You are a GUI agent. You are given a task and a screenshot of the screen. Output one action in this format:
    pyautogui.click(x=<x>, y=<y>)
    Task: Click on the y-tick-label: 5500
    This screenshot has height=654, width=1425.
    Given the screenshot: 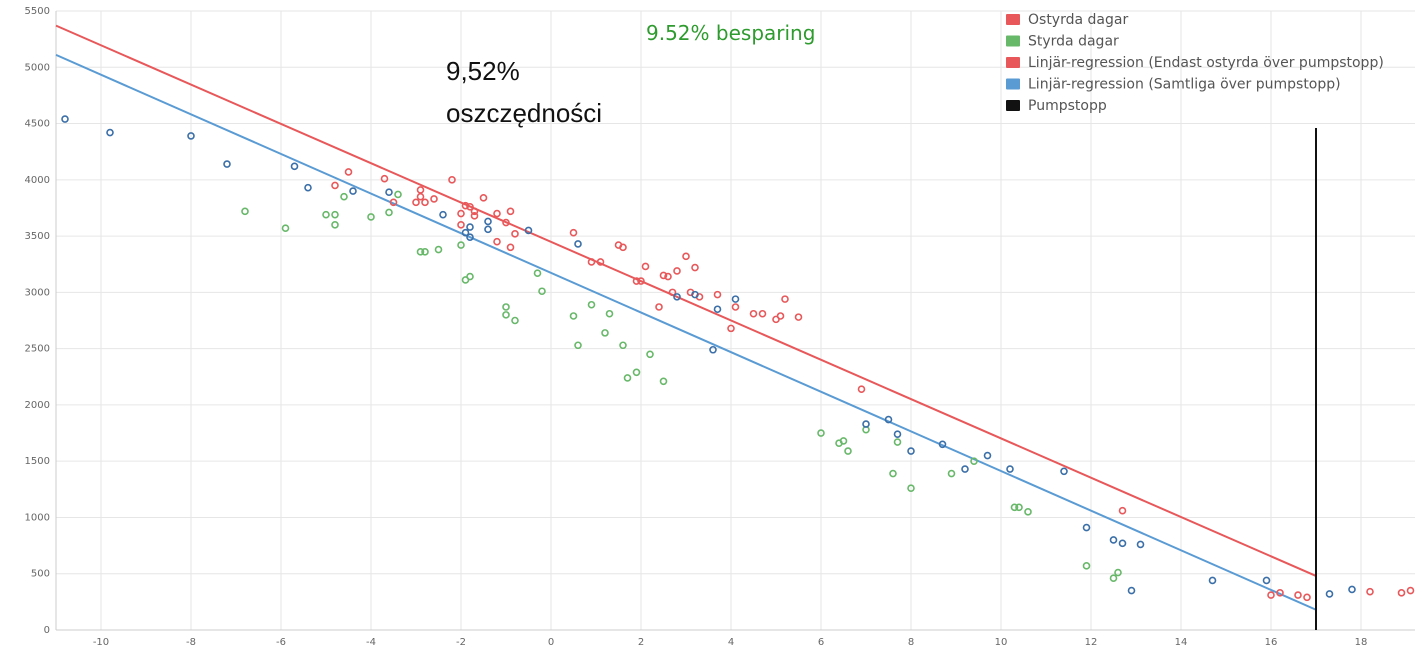 What is the action you would take?
    pyautogui.click(x=37, y=11)
    